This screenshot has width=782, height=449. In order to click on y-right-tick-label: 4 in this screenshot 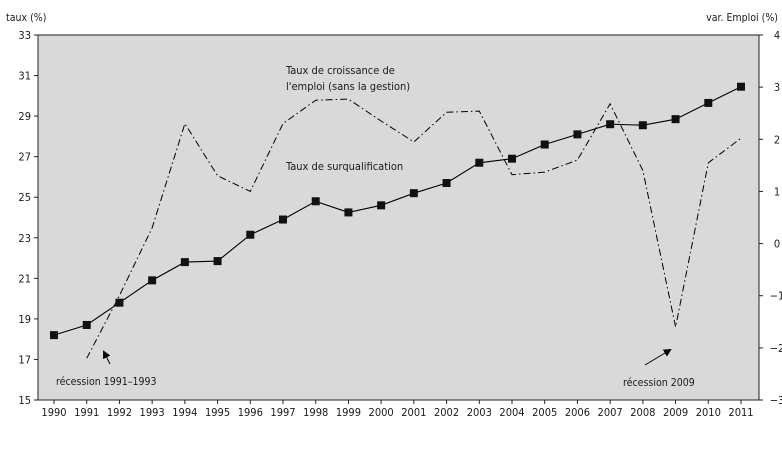, I will do `click(777, 35)`.